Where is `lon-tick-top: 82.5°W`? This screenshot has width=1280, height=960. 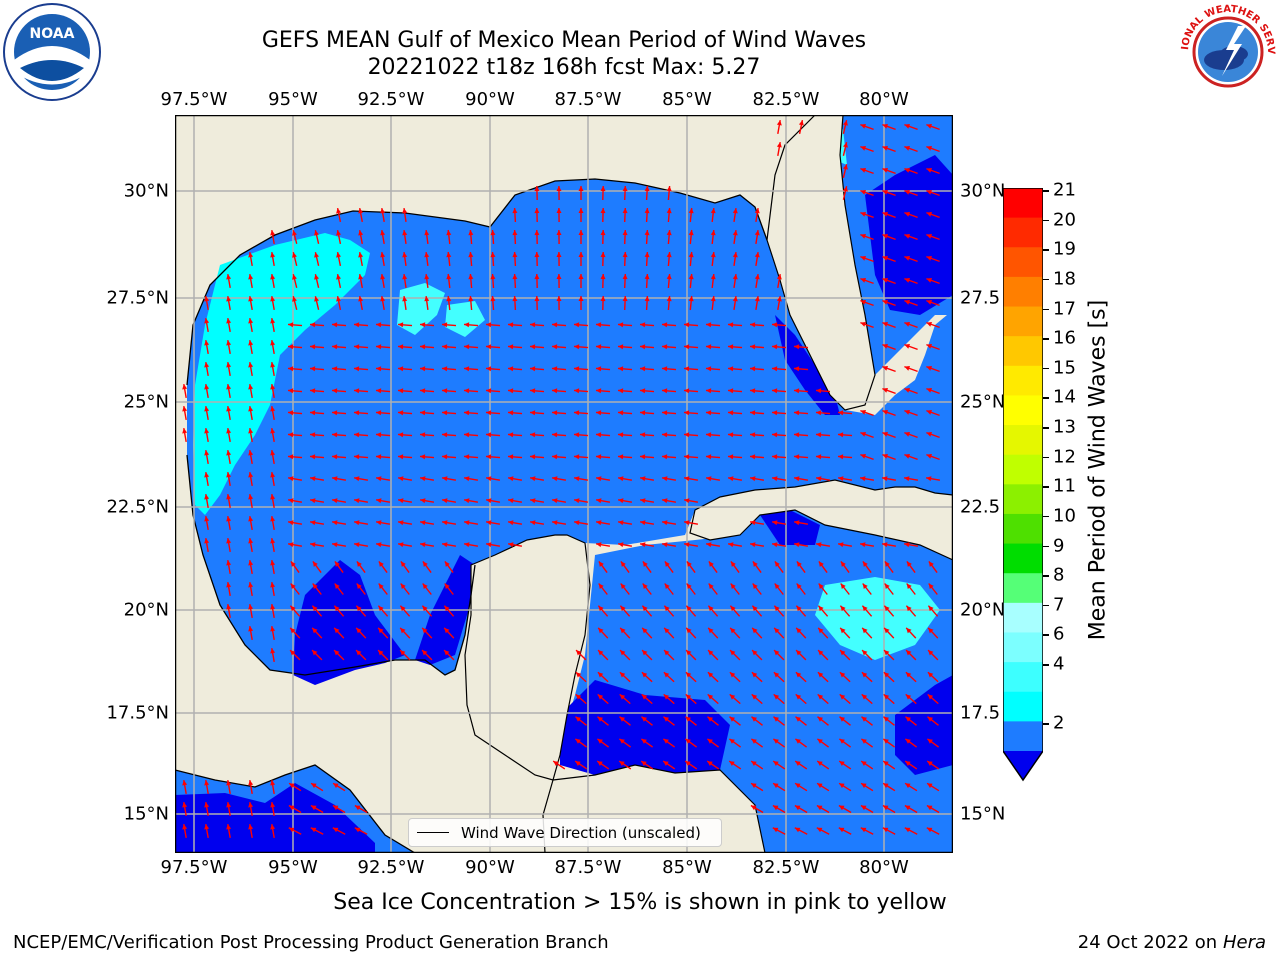
lon-tick-top: 82.5°W is located at coordinates (786, 99).